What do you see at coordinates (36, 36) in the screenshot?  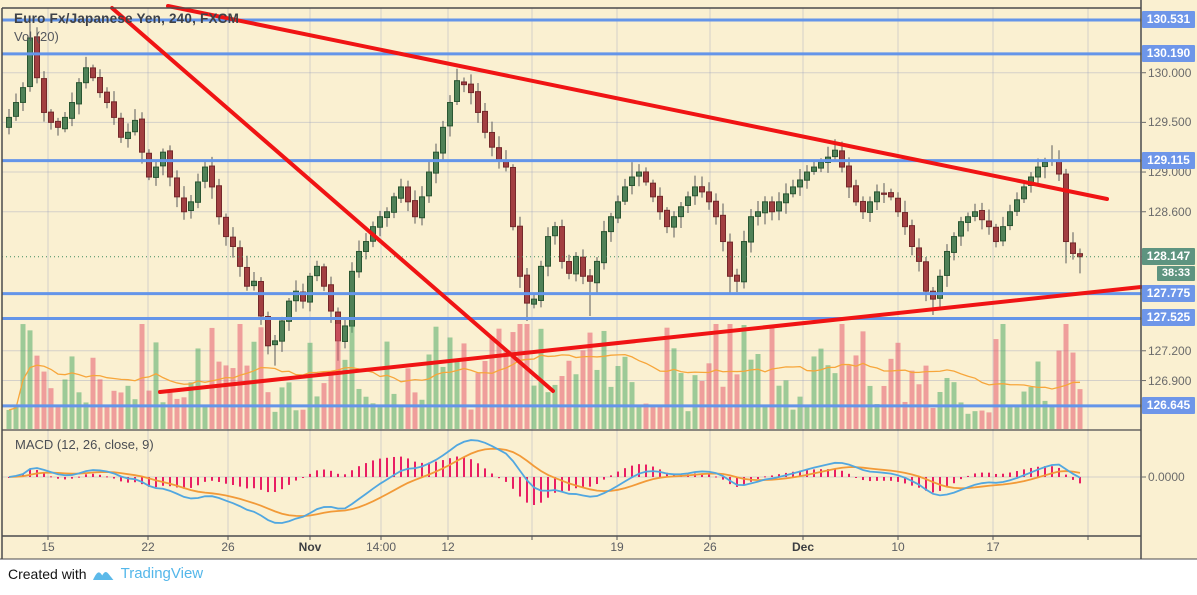 I see `volume-legend: Vol (20)` at bounding box center [36, 36].